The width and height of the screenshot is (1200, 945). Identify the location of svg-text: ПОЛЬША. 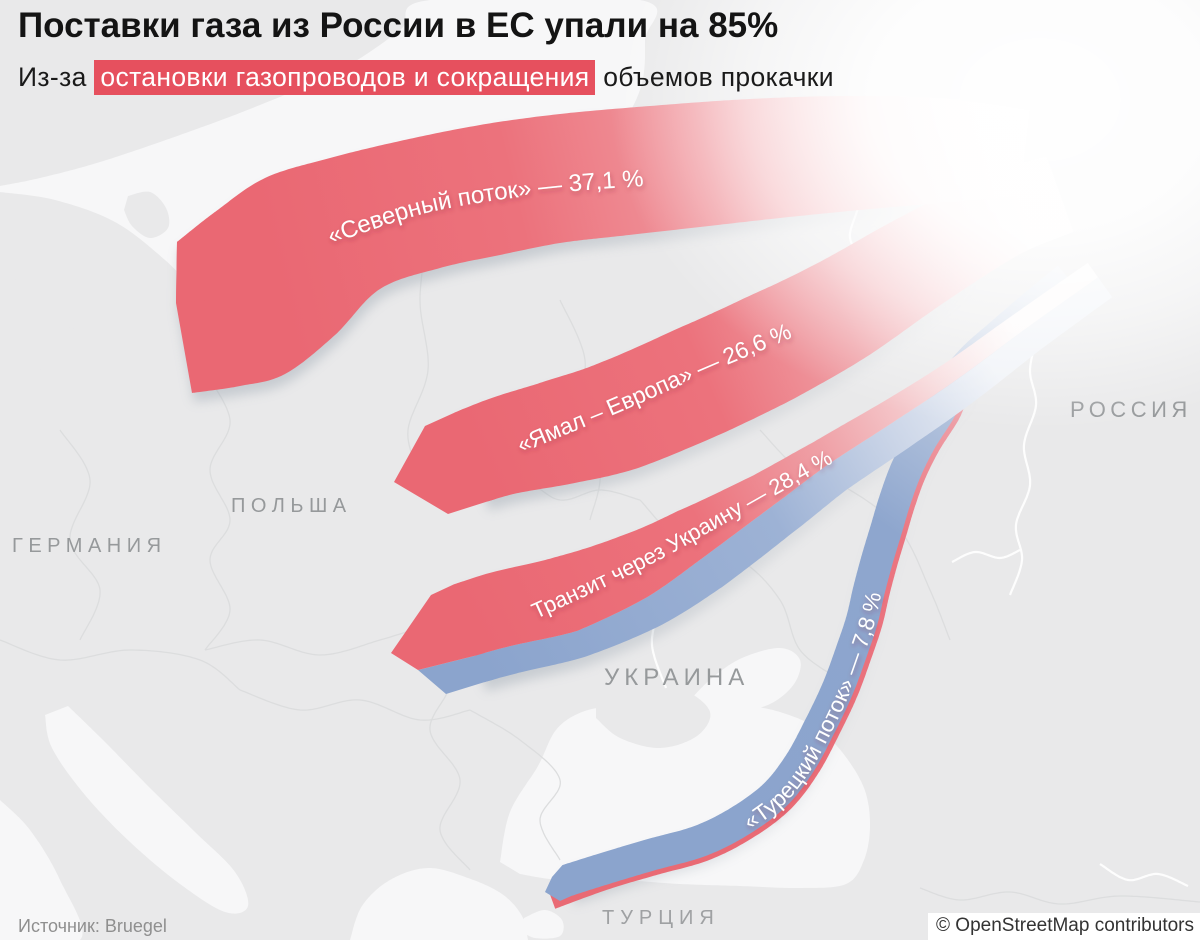
(291, 506).